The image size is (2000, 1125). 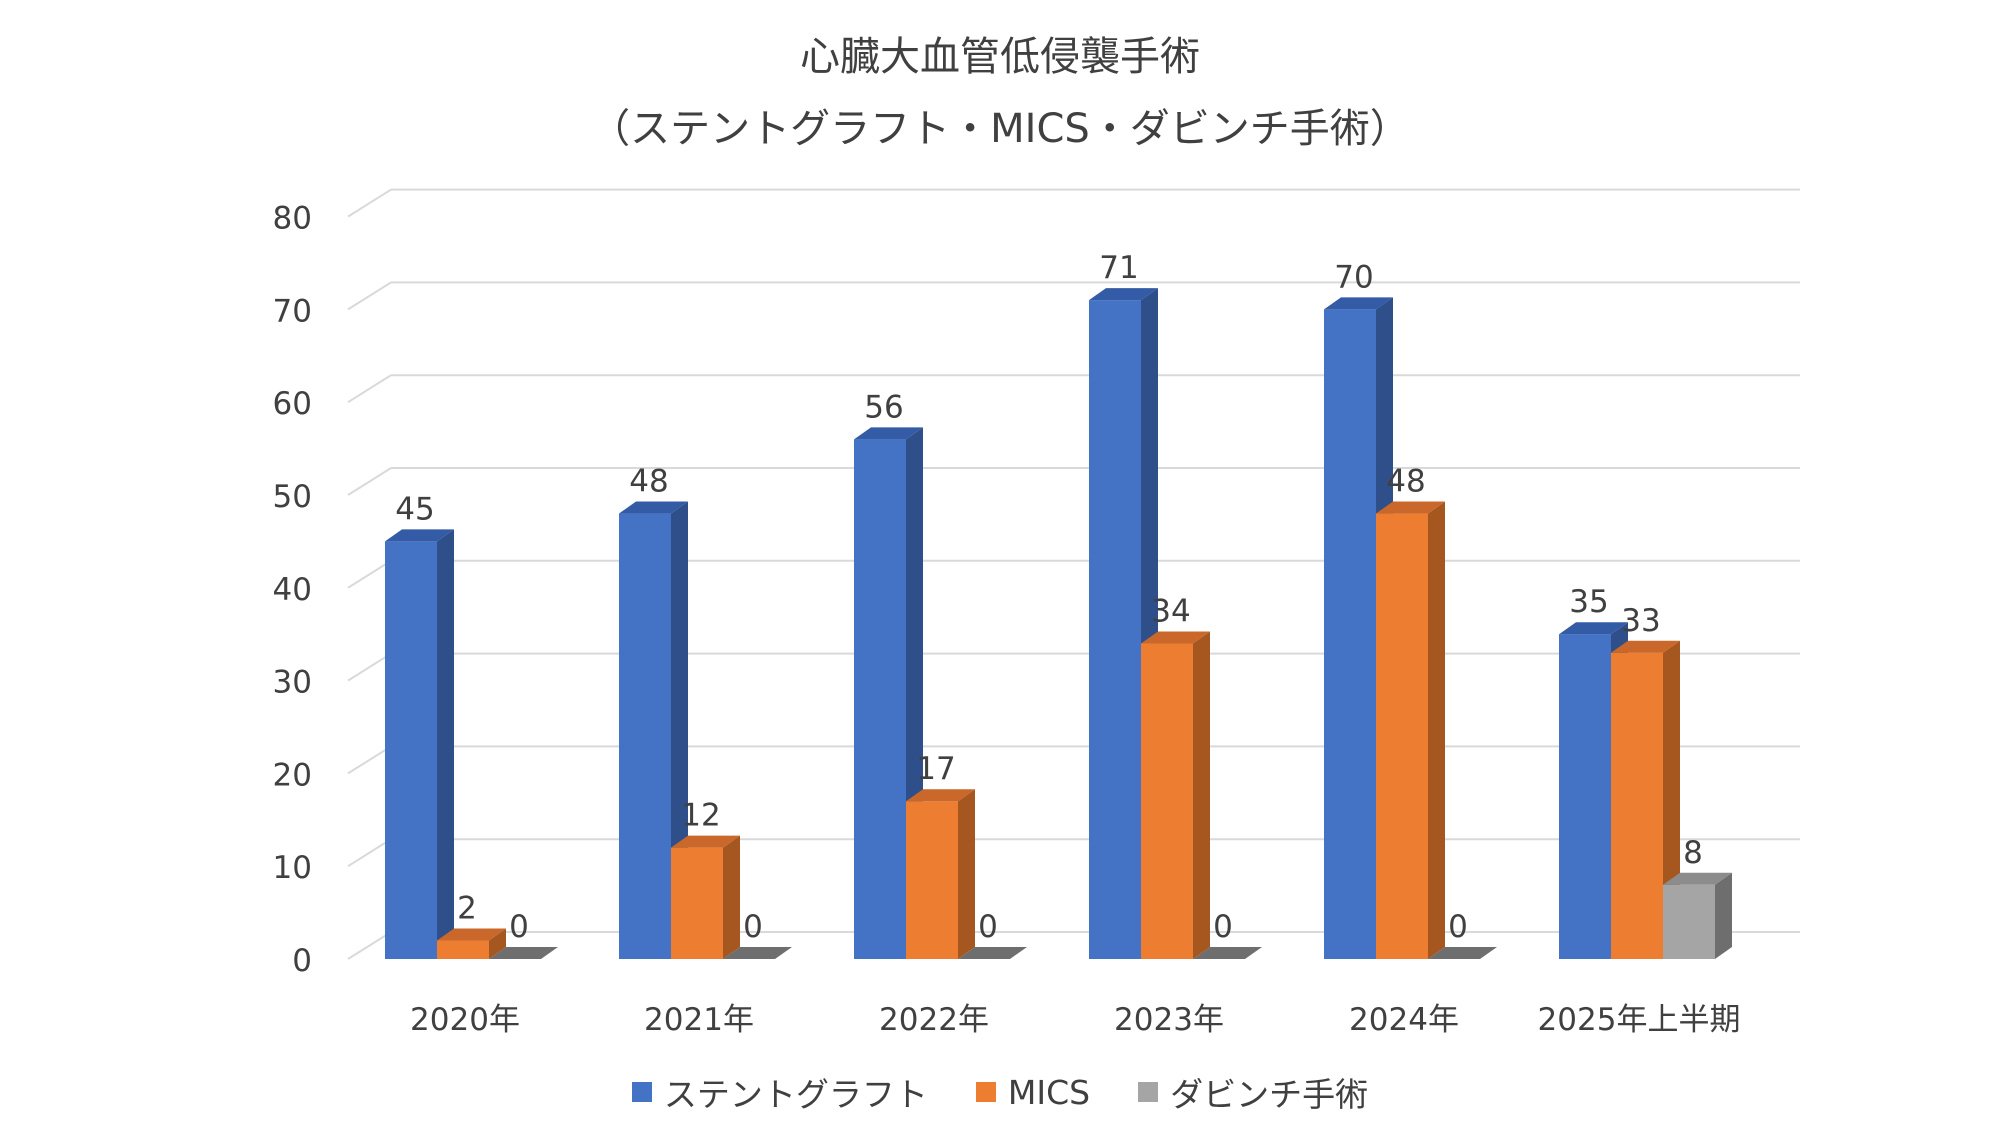 What do you see at coordinates (1000, 57) in the screenshot?
I see `chart-title: 心臓大血管低侵襲手術` at bounding box center [1000, 57].